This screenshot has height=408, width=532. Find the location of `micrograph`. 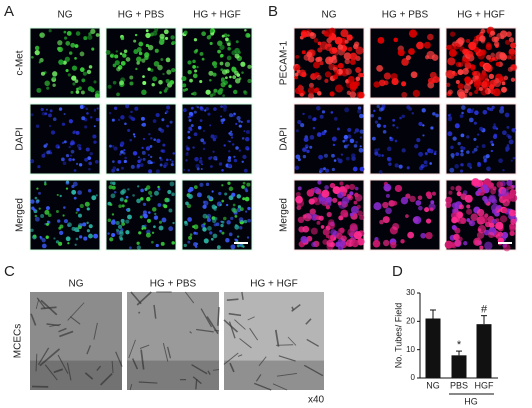

micrograph is located at coordinates (273, 341).